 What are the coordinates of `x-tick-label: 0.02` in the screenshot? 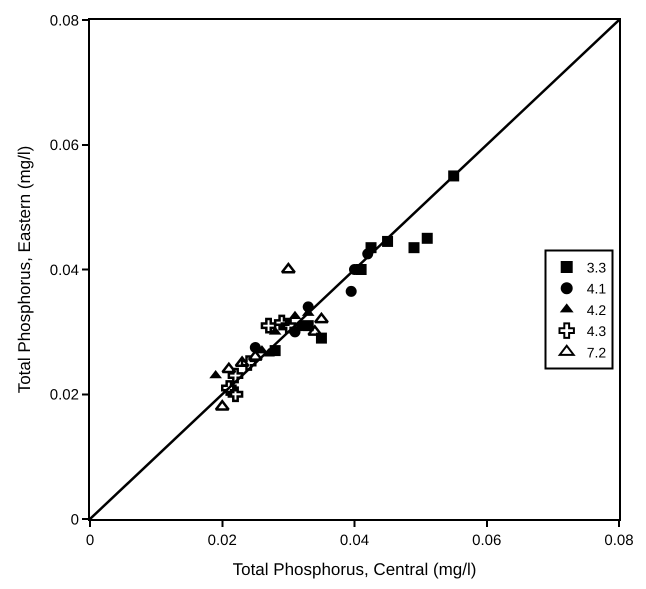 It's located at (222, 540).